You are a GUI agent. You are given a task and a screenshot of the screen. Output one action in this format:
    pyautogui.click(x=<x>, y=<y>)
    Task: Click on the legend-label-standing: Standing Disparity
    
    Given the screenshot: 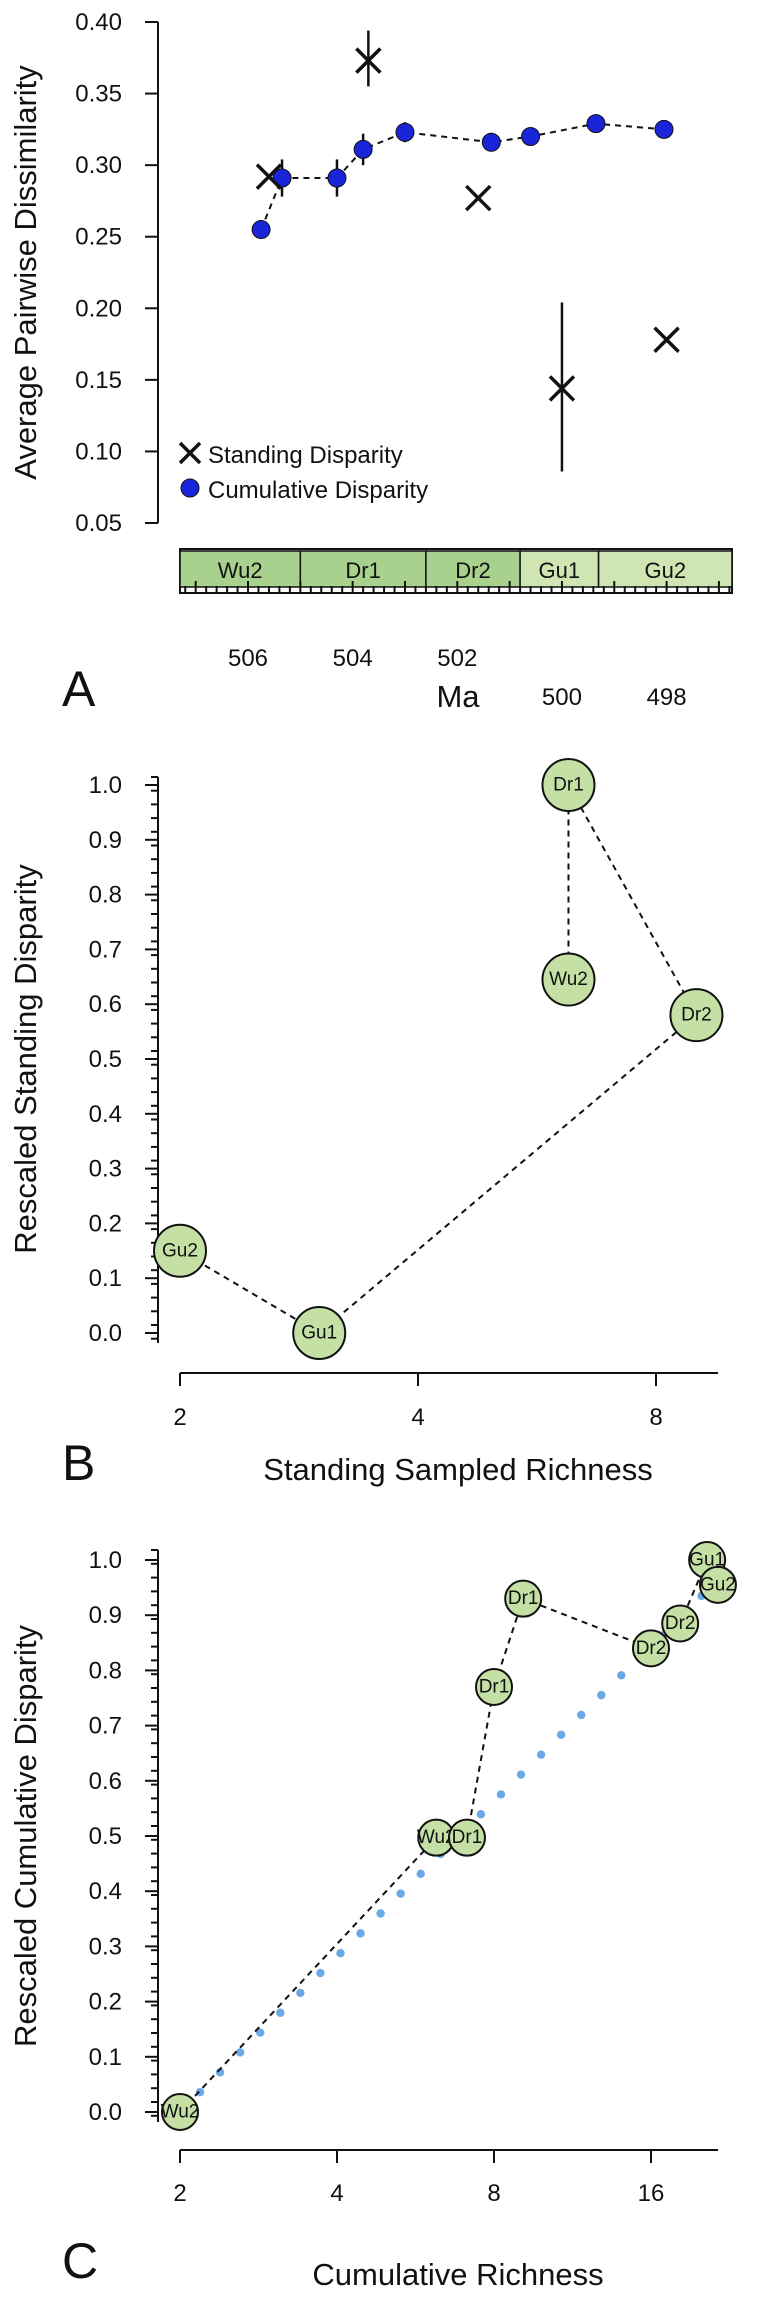 What is the action you would take?
    pyautogui.click(x=305, y=455)
    